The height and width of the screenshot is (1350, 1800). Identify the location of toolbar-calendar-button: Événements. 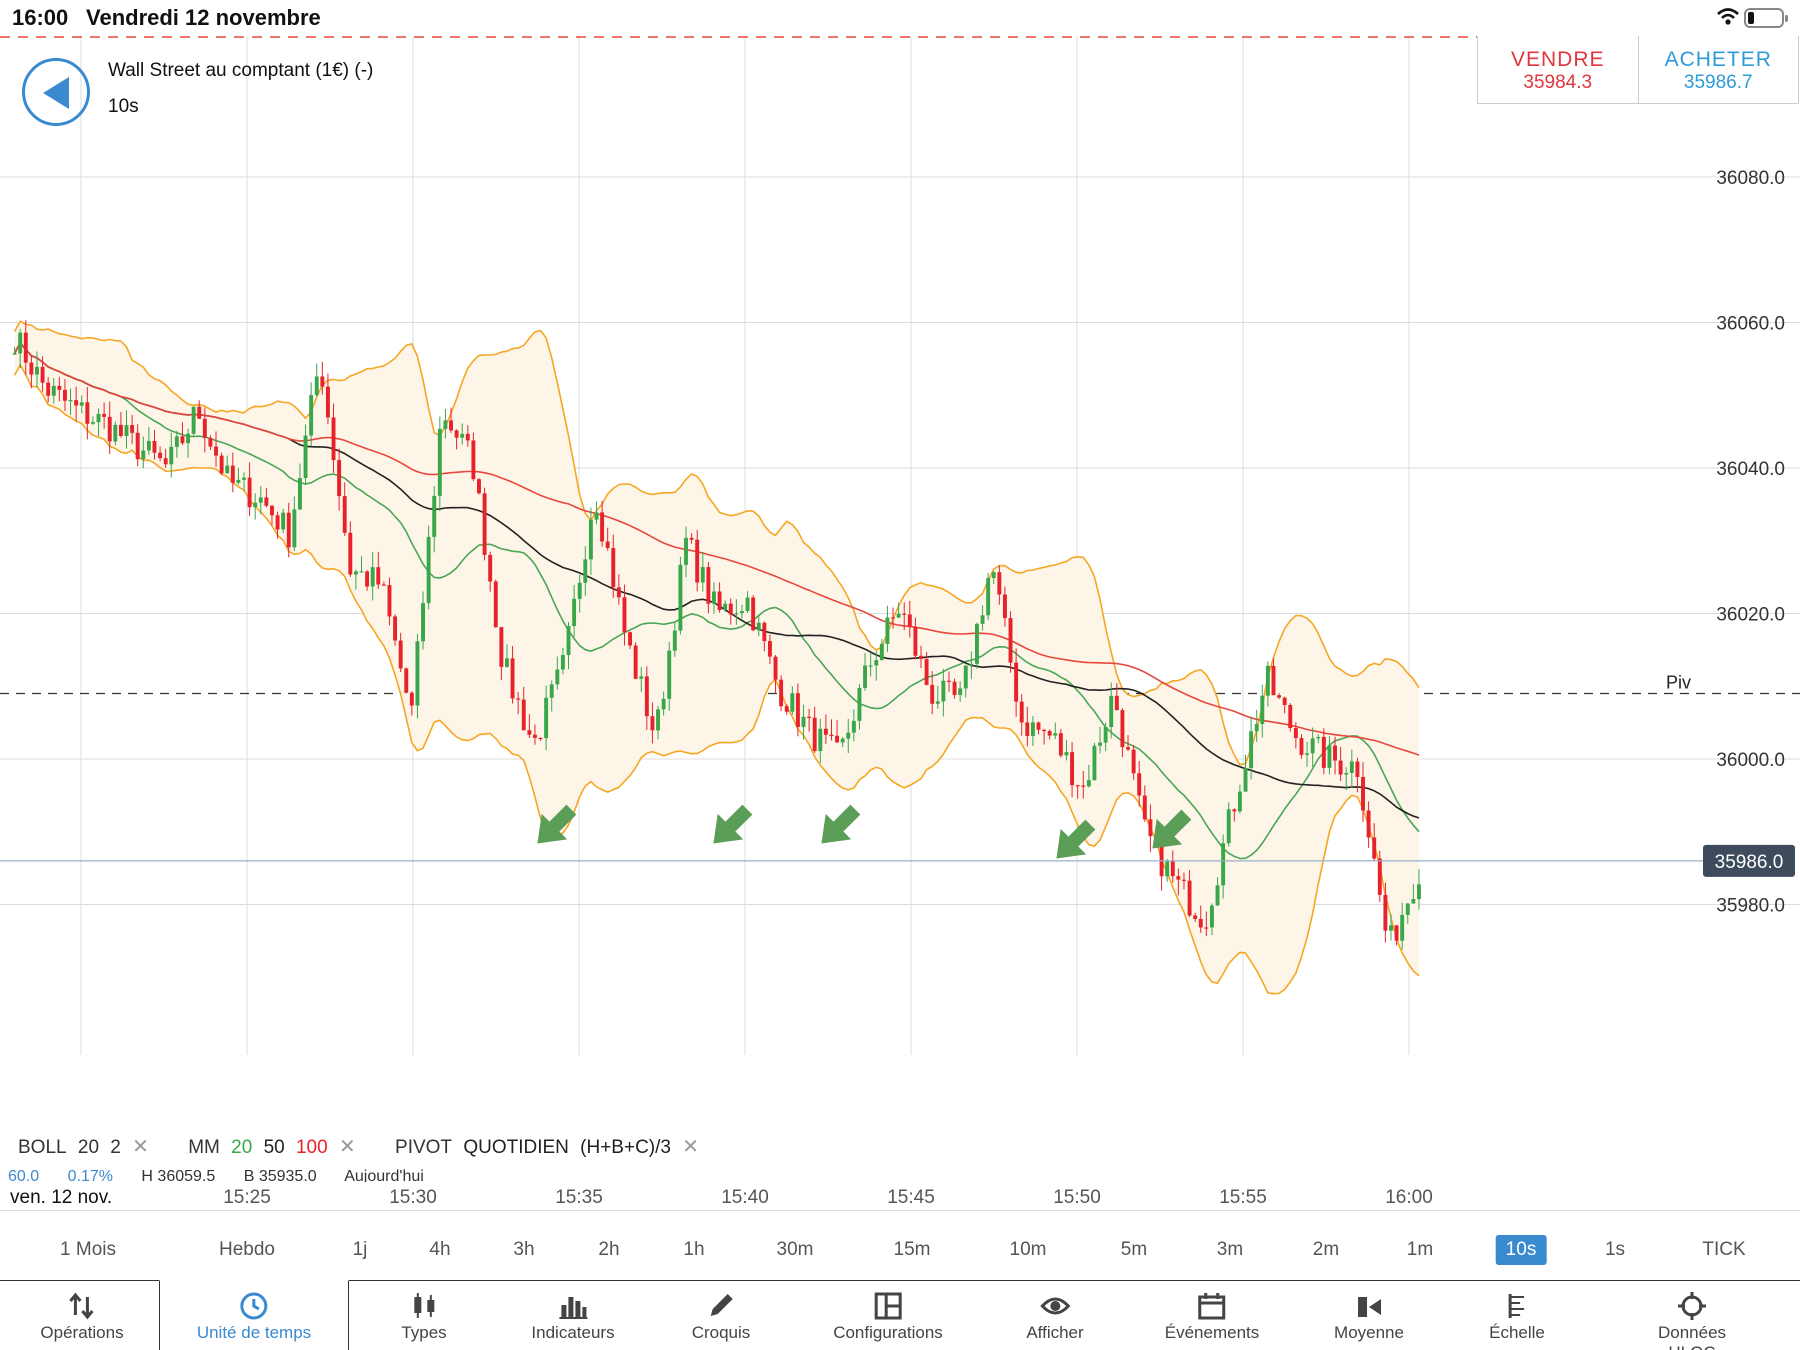
(1212, 1315).